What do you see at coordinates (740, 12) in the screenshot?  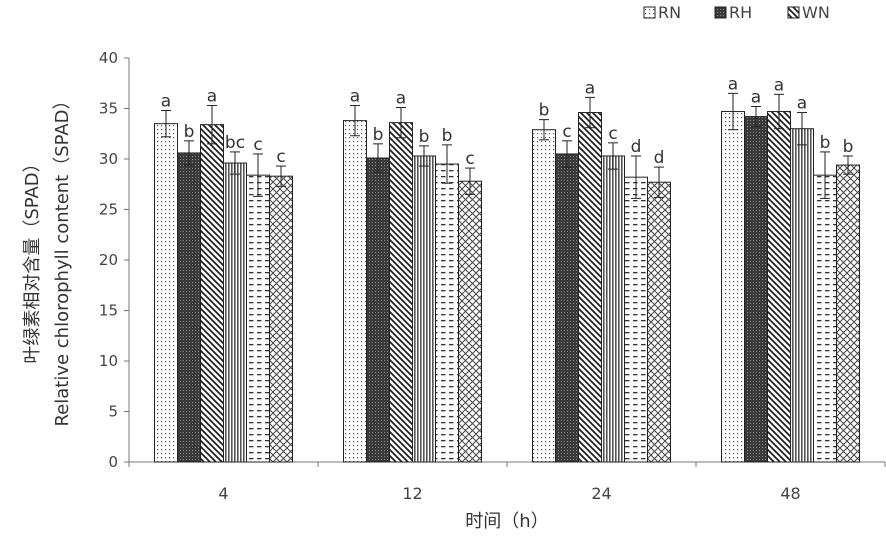 I see `legend-label-rh: RH` at bounding box center [740, 12].